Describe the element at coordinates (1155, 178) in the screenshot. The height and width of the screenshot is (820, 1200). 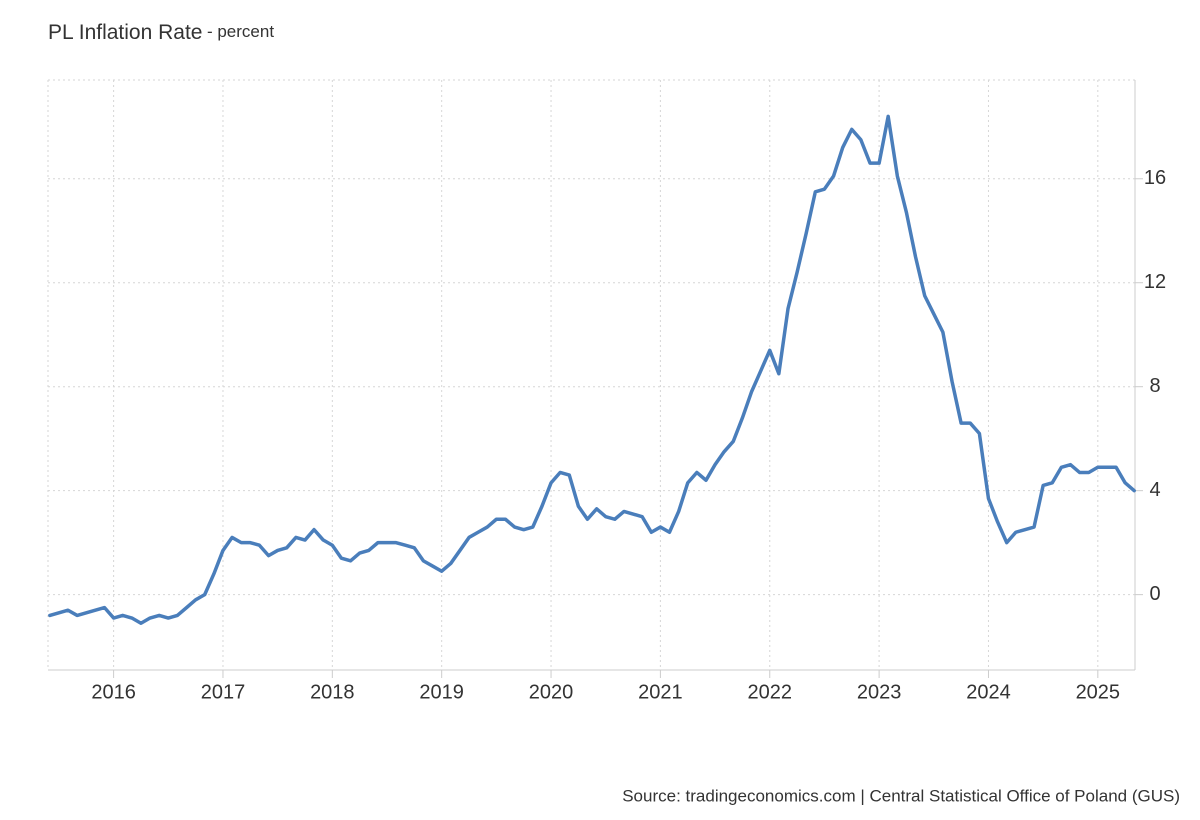
I see `y-tick-label: 16` at that location.